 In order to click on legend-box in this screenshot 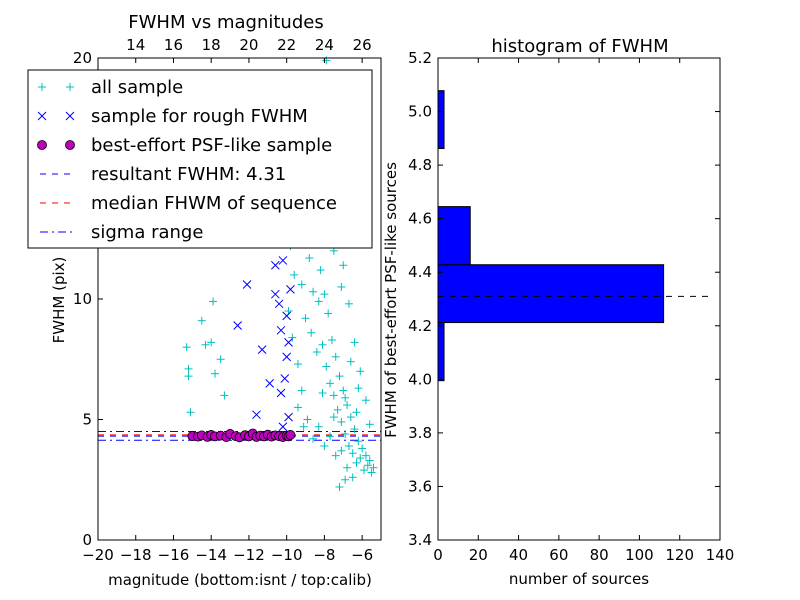, I will do `click(200, 159)`.